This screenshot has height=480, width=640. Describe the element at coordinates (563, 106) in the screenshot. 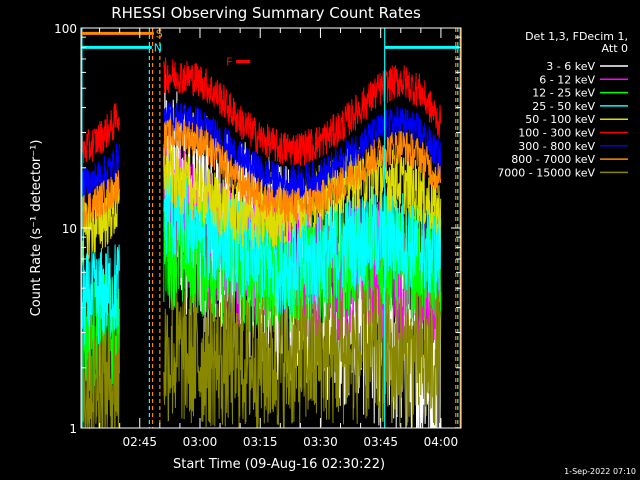

I see `legend-entry-label: 25 - 50 keV` at that location.